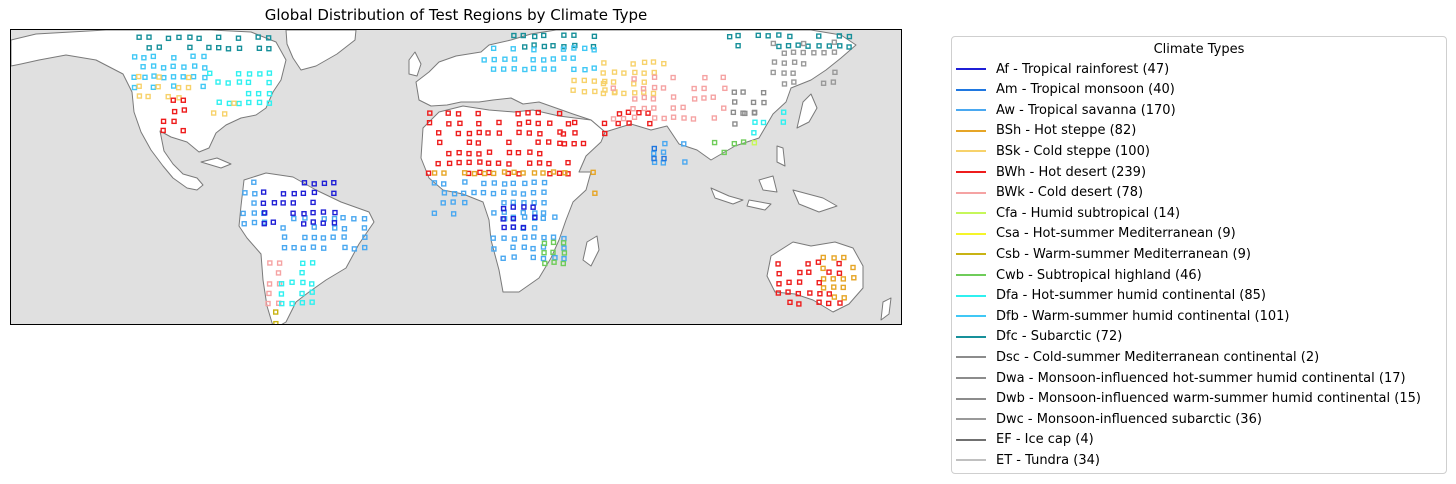 The width and height of the screenshot is (1456, 484). I want to click on legend-label: ET - Tundra (34), so click(1048, 460).